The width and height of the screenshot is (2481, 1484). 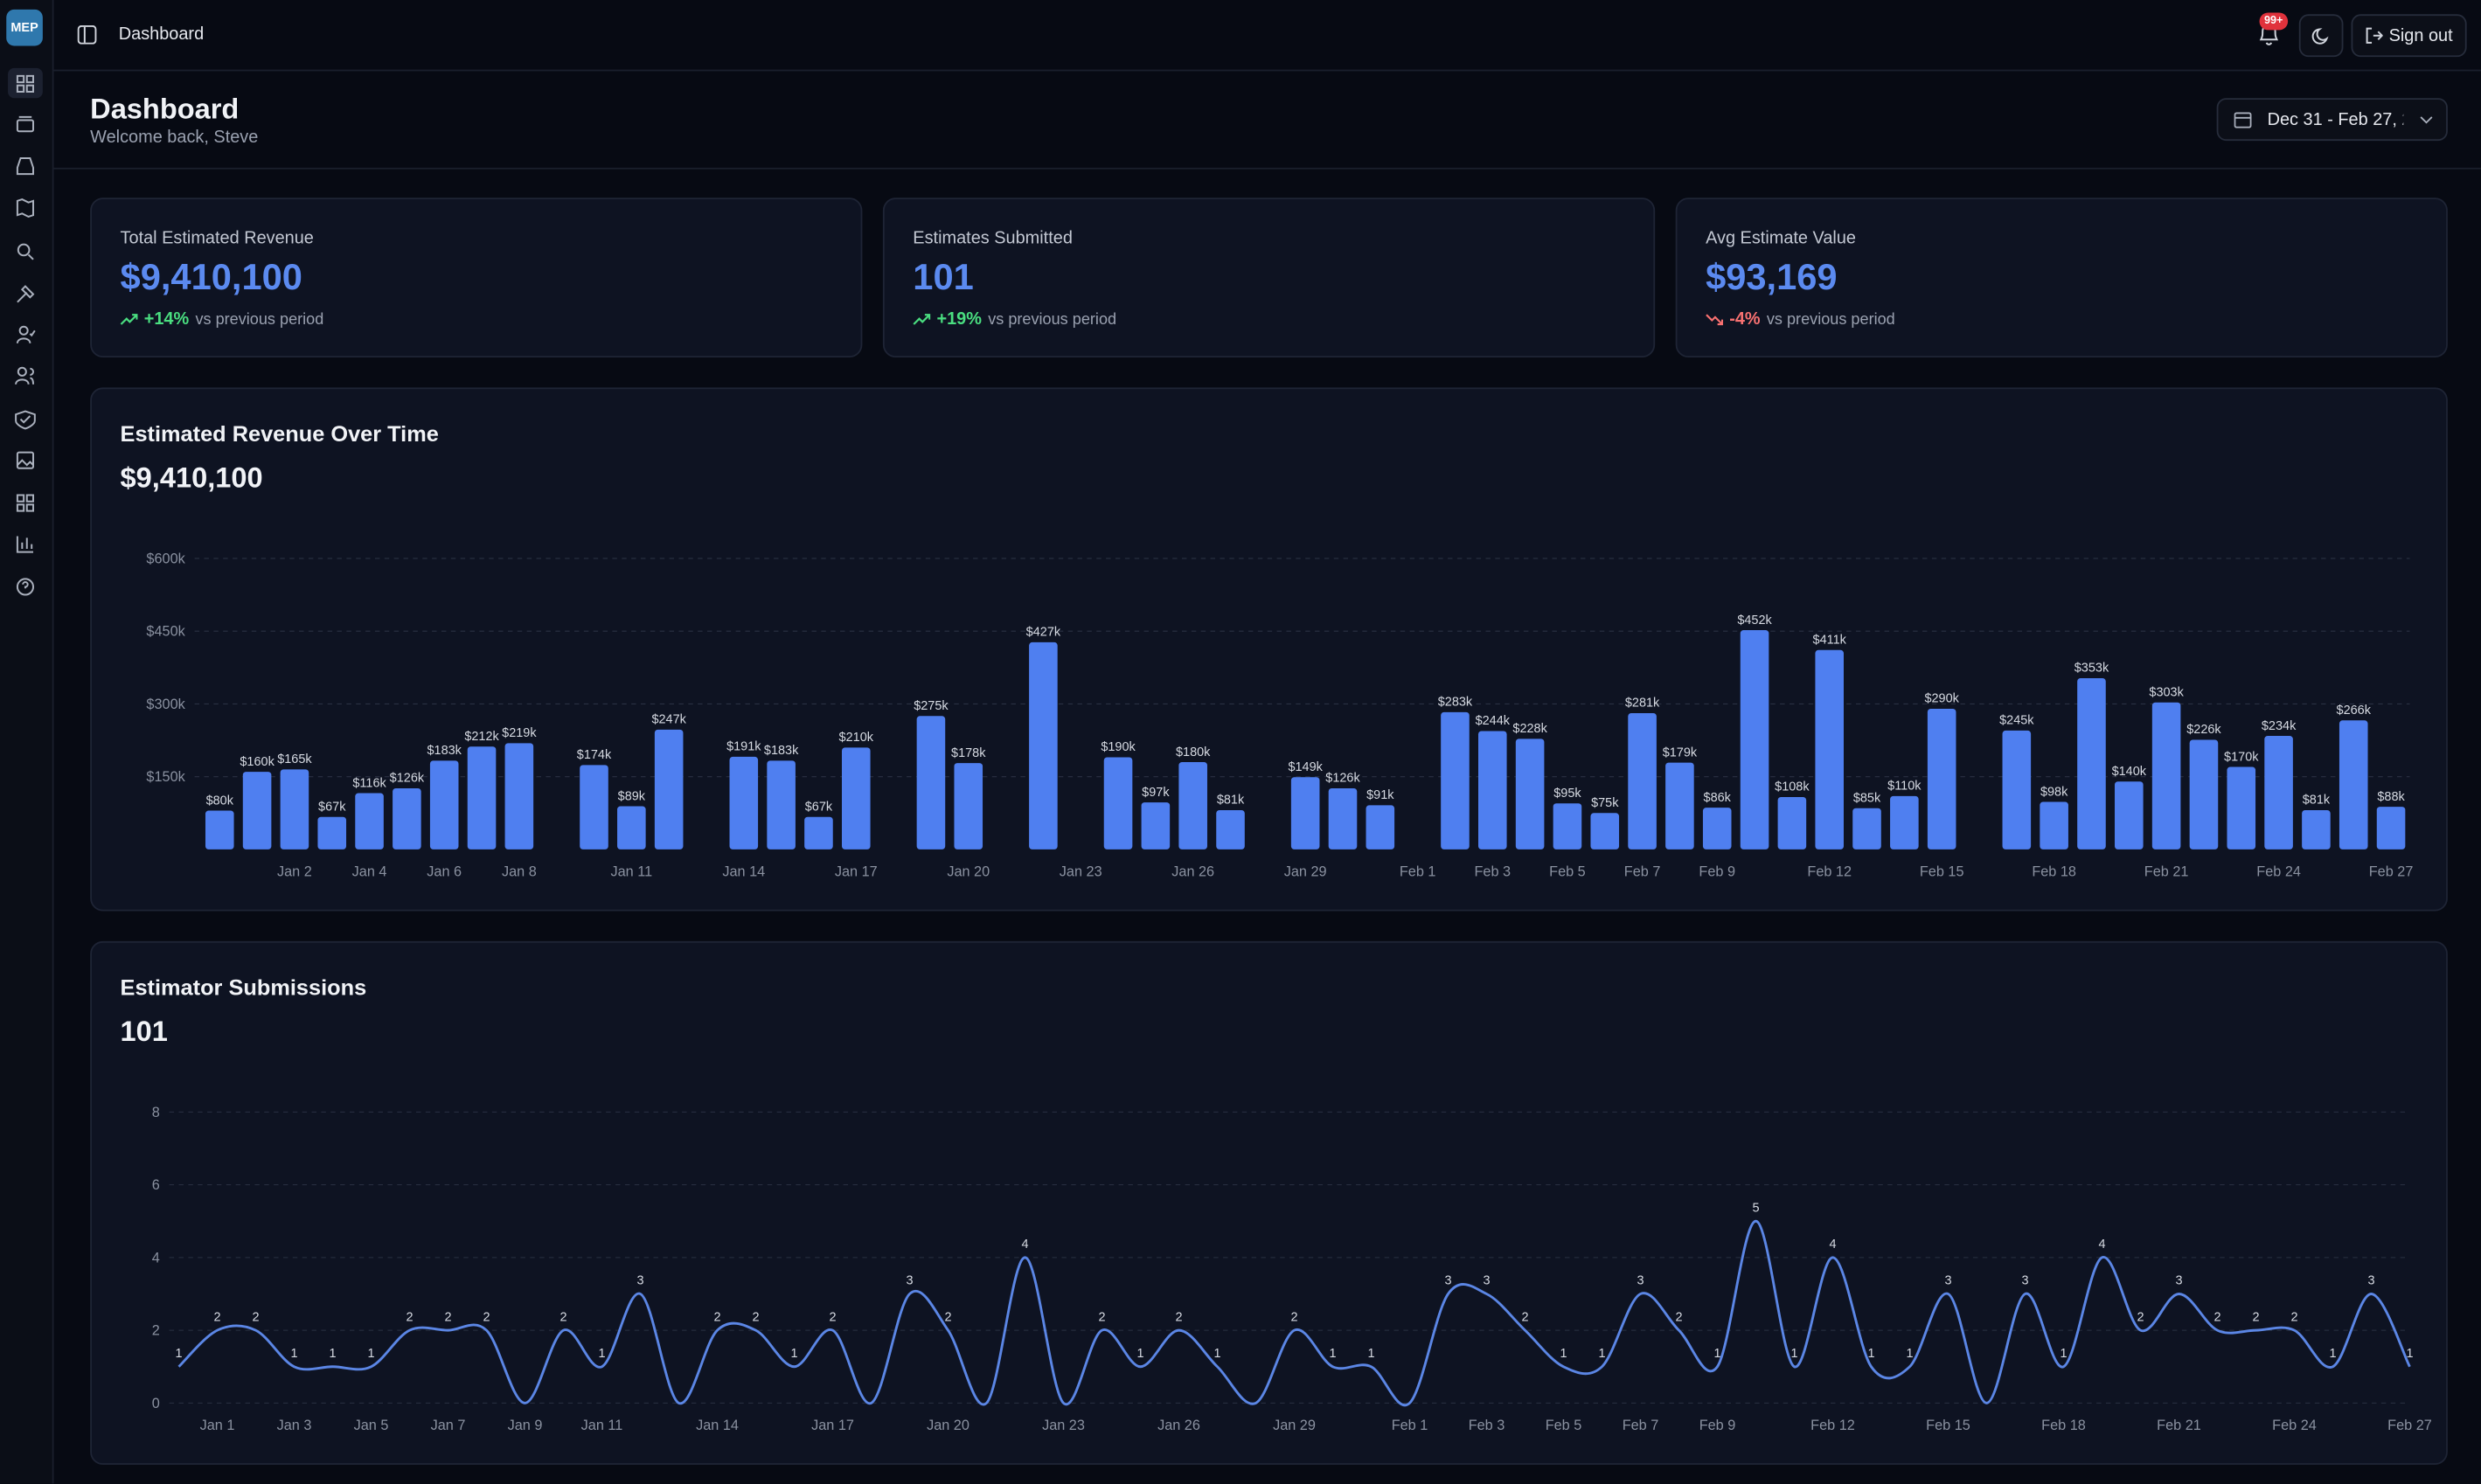 I want to click on data-label: $81k, so click(x=1231, y=801).